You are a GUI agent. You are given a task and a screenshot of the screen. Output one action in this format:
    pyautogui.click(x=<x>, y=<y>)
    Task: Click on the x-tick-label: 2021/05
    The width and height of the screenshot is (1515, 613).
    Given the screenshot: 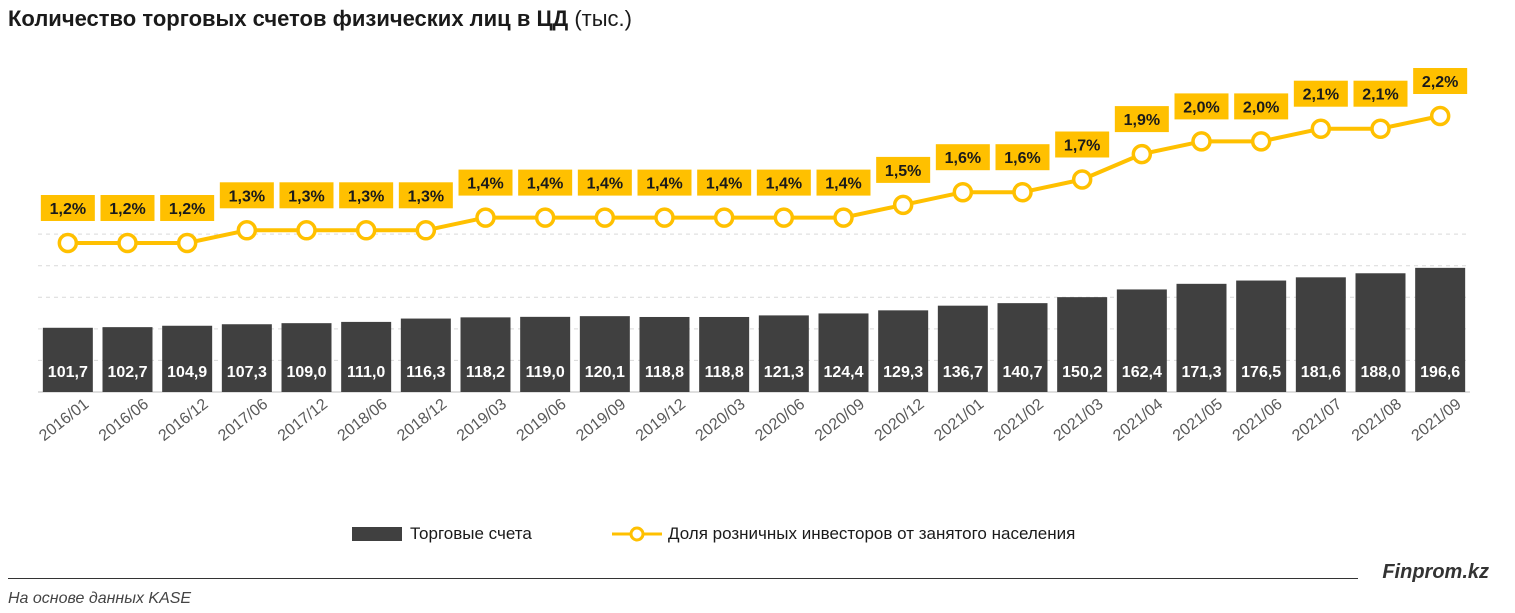 What is the action you would take?
    pyautogui.click(x=1198, y=420)
    